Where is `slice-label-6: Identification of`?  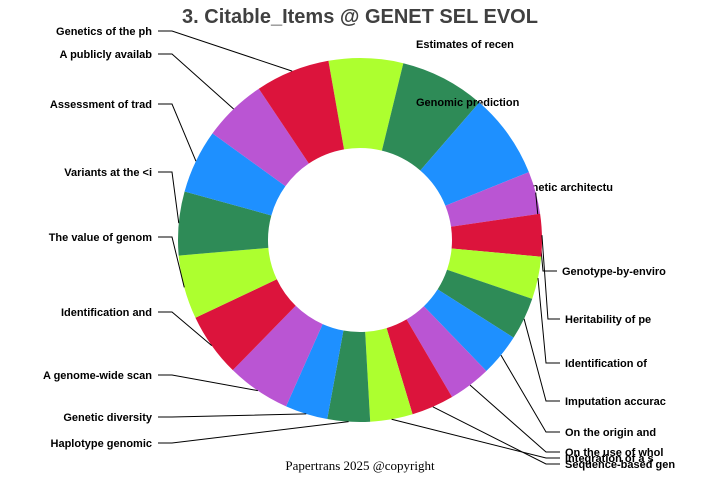
slice-label-6: Identification of is located at coordinates (606, 364).